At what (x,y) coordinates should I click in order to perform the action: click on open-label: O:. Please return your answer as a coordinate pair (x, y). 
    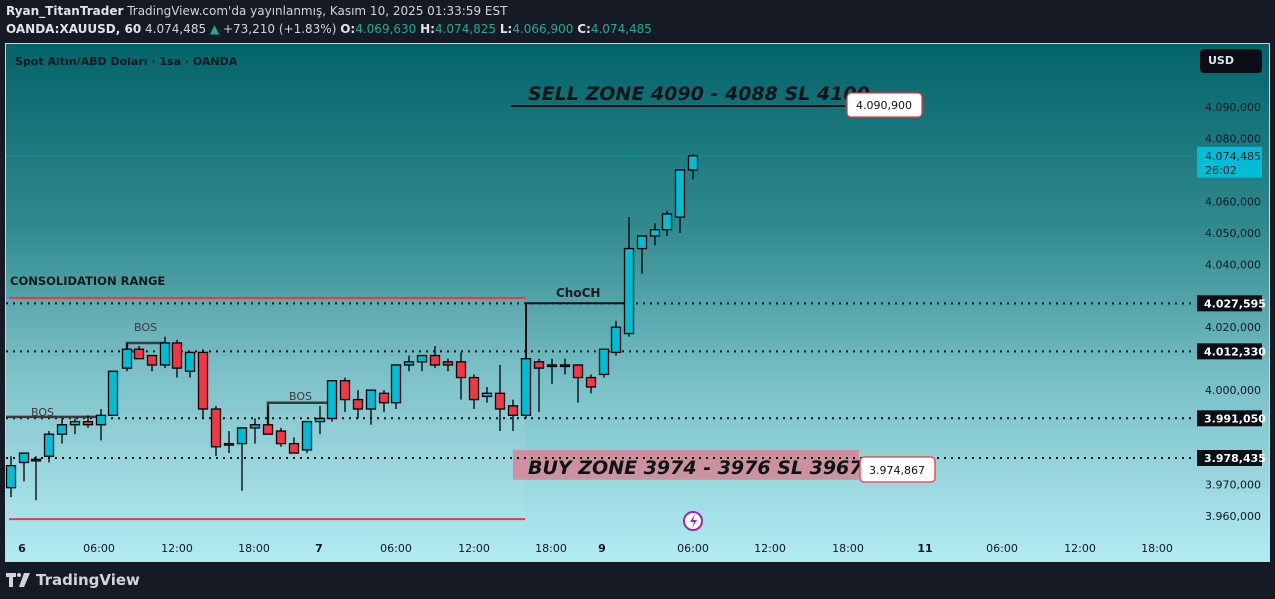
    Looking at the image, I should click on (348, 29).